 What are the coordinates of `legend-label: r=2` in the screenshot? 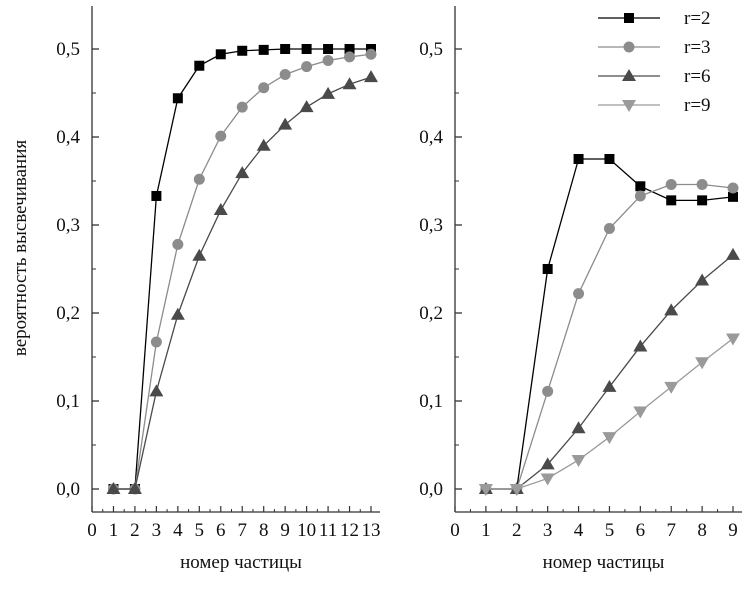 It's located at (697, 18).